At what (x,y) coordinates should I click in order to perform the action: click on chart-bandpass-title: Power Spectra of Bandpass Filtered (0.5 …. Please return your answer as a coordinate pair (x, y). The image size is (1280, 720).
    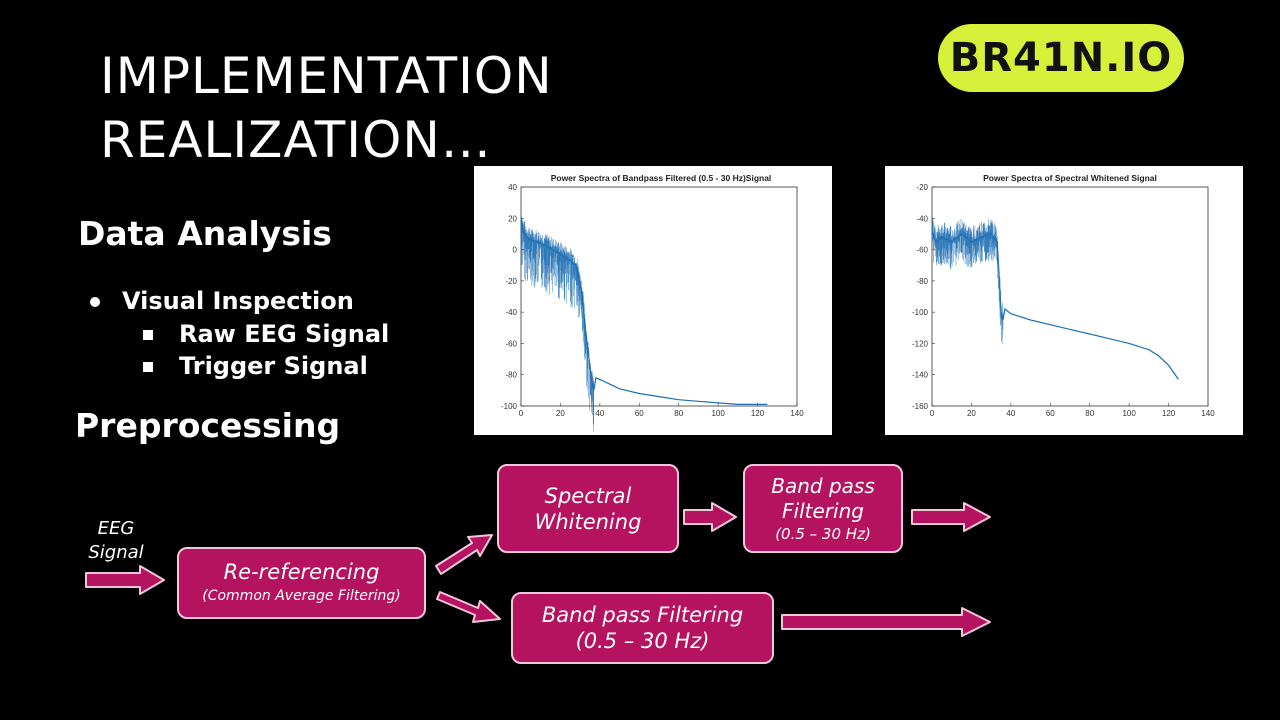
    Looking at the image, I should click on (661, 178).